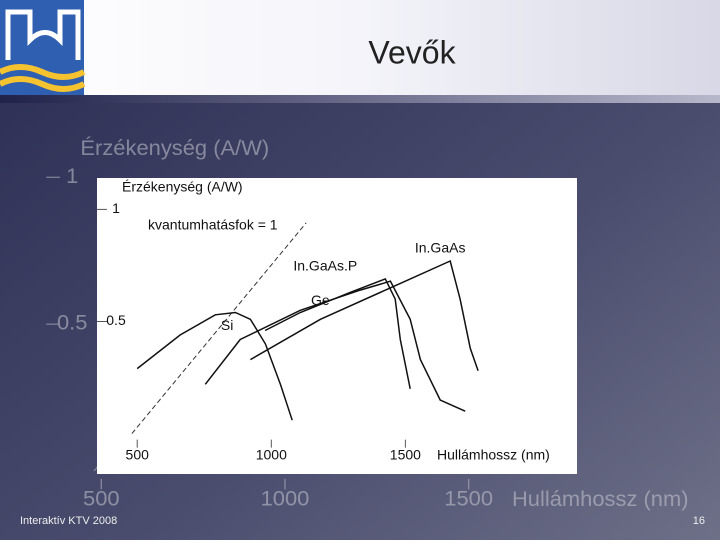 Image resolution: width=720 pixels, height=545 pixels. I want to click on reference-line, so click(219, 328).